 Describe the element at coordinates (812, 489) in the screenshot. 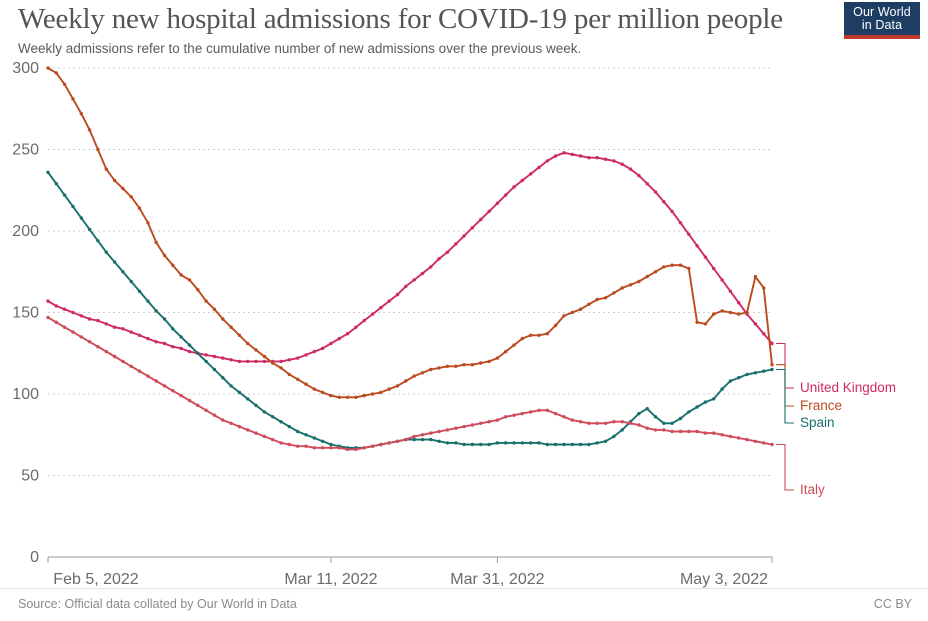

I see `legend-label-italy: Italy` at that location.